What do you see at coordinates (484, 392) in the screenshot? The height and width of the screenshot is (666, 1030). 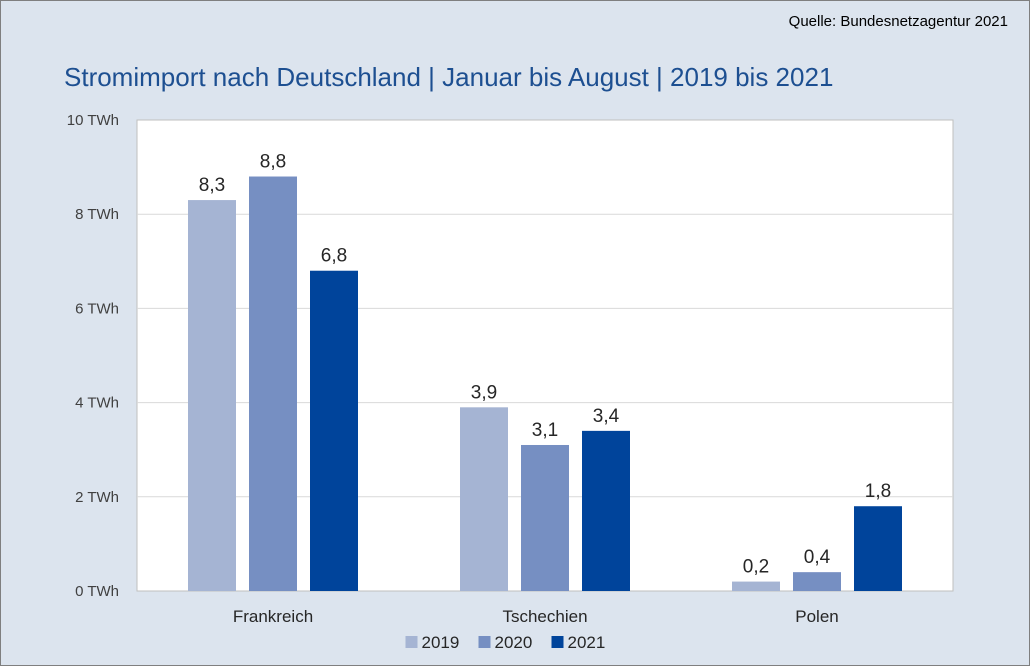 I see `data-label: 3,9` at bounding box center [484, 392].